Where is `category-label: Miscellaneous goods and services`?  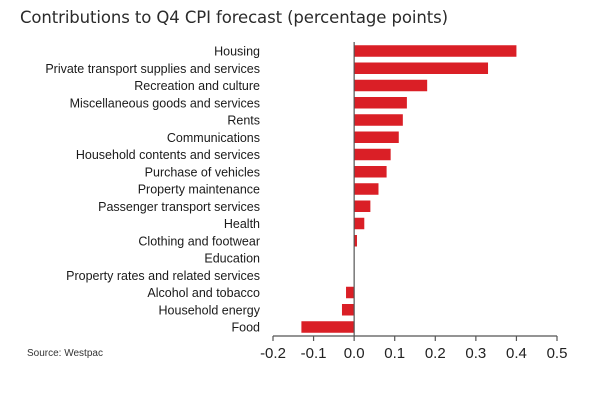 category-label: Miscellaneous goods and services is located at coordinates (165, 103).